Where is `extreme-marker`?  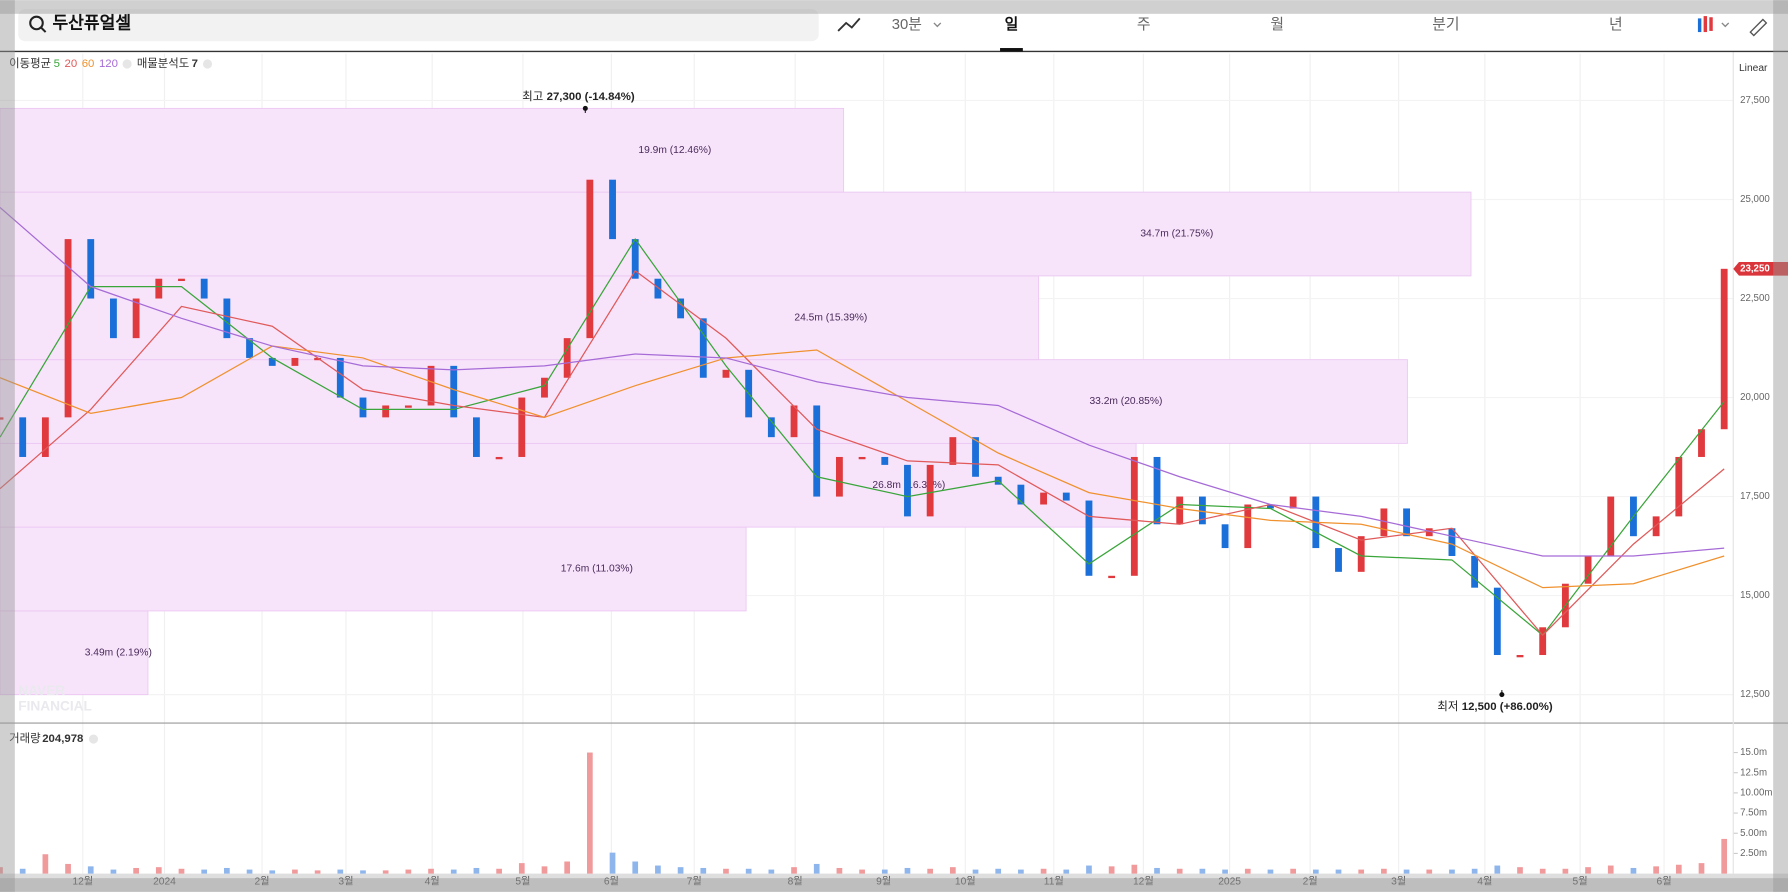
extreme-marker is located at coordinates (585, 108).